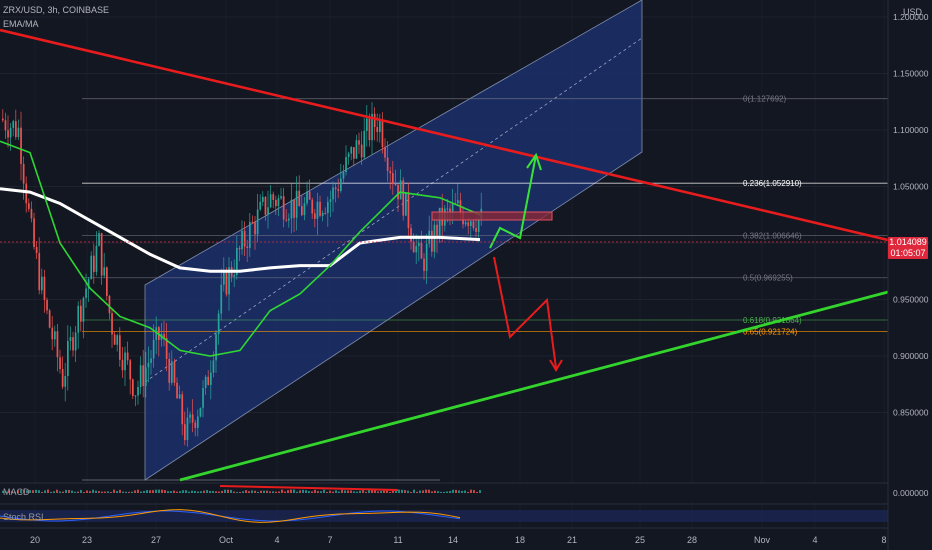  I want to click on stoch-rsi-label: Stoch RSI, so click(23, 517).